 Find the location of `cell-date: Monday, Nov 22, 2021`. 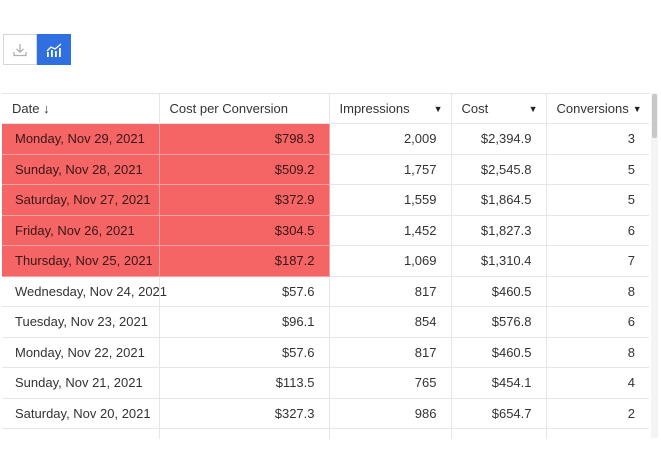

cell-date: Monday, Nov 22, 2021 is located at coordinates (81, 352).